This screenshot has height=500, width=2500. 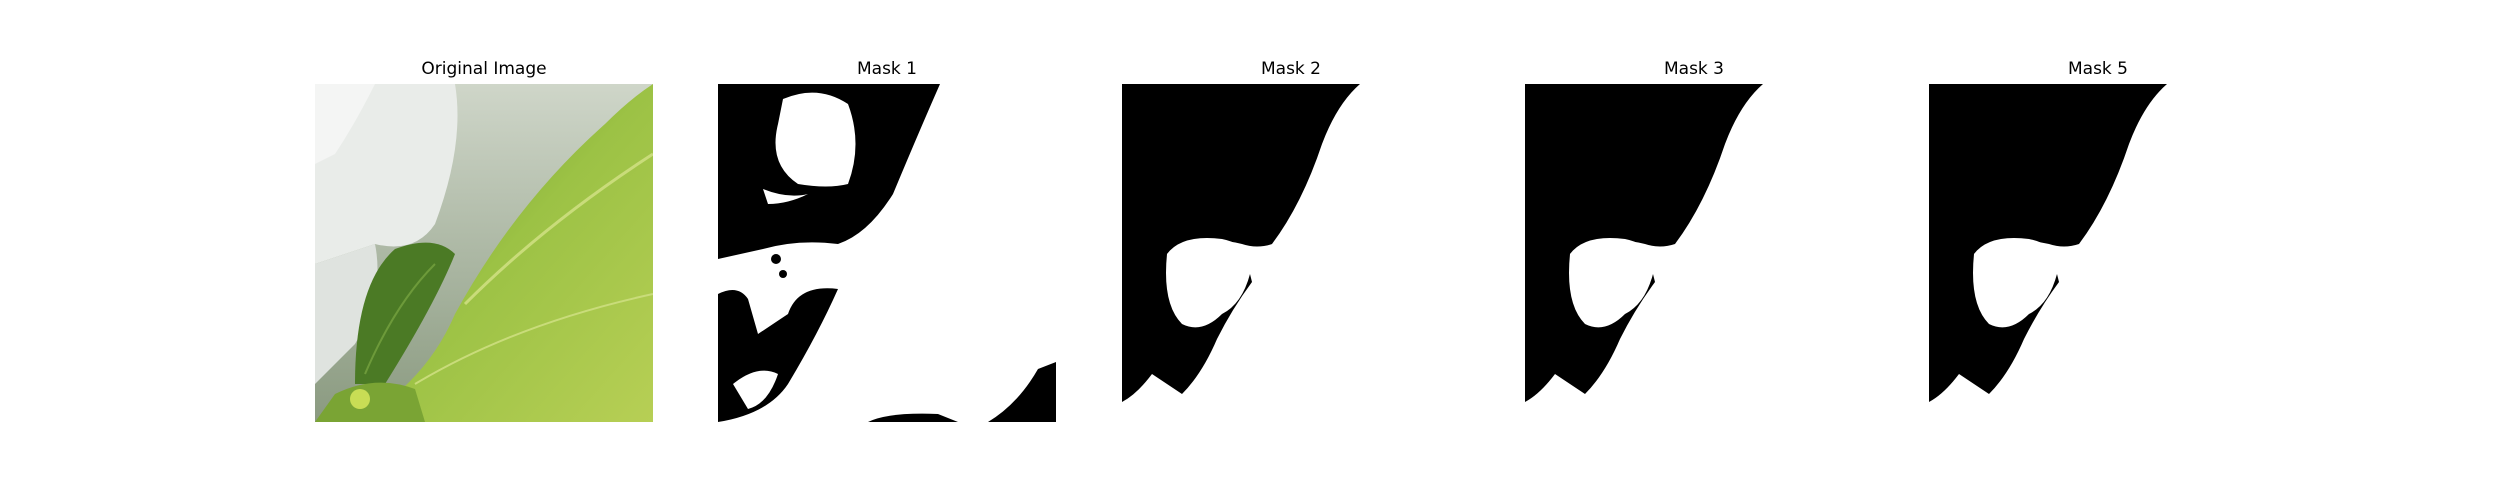 I want to click on panel-title: Mask 3, so click(x=1693, y=69).